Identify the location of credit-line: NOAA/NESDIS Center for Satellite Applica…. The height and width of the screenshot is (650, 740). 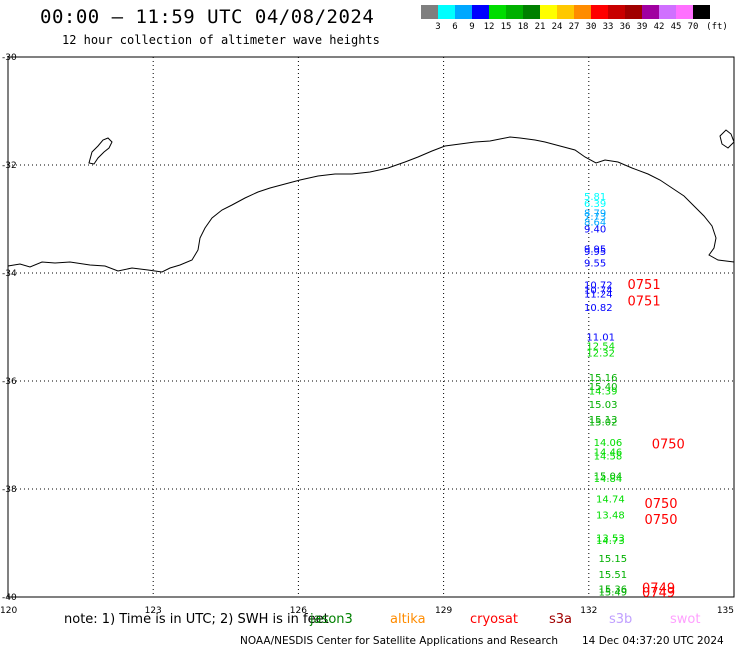
(399, 641).